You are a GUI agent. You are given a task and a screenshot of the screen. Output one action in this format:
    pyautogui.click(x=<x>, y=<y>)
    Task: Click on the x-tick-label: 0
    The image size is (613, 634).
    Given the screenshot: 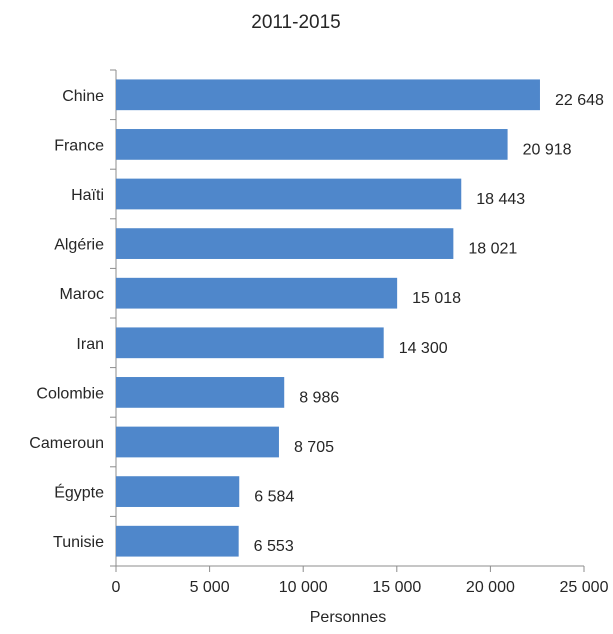 What is the action you would take?
    pyautogui.click(x=116, y=587)
    